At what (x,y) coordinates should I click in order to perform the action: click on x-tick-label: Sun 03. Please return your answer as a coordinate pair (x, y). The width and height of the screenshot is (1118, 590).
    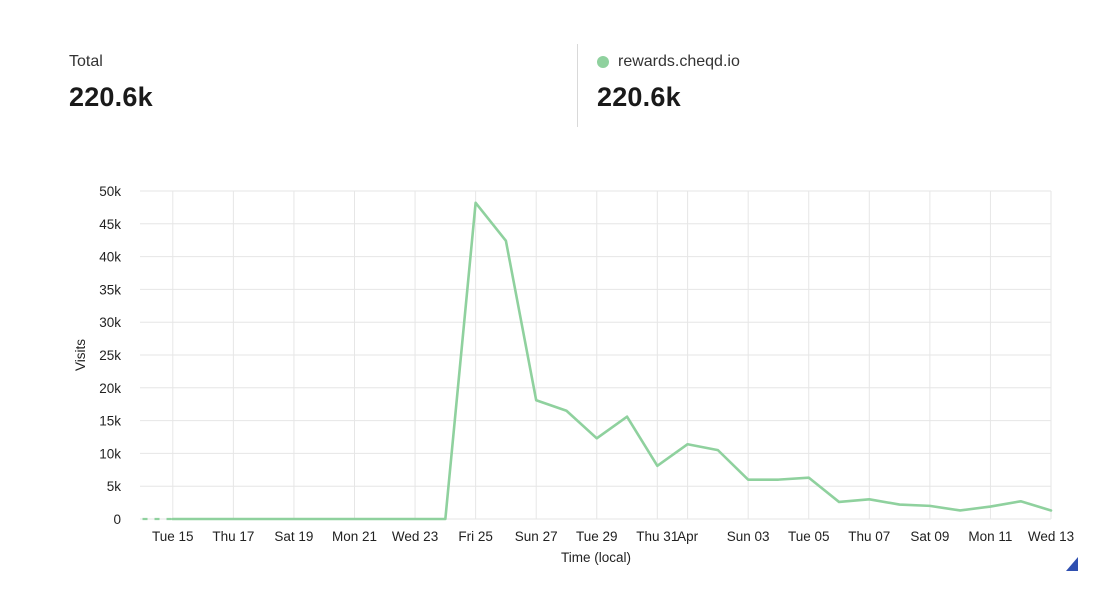
    Looking at the image, I should click on (748, 536).